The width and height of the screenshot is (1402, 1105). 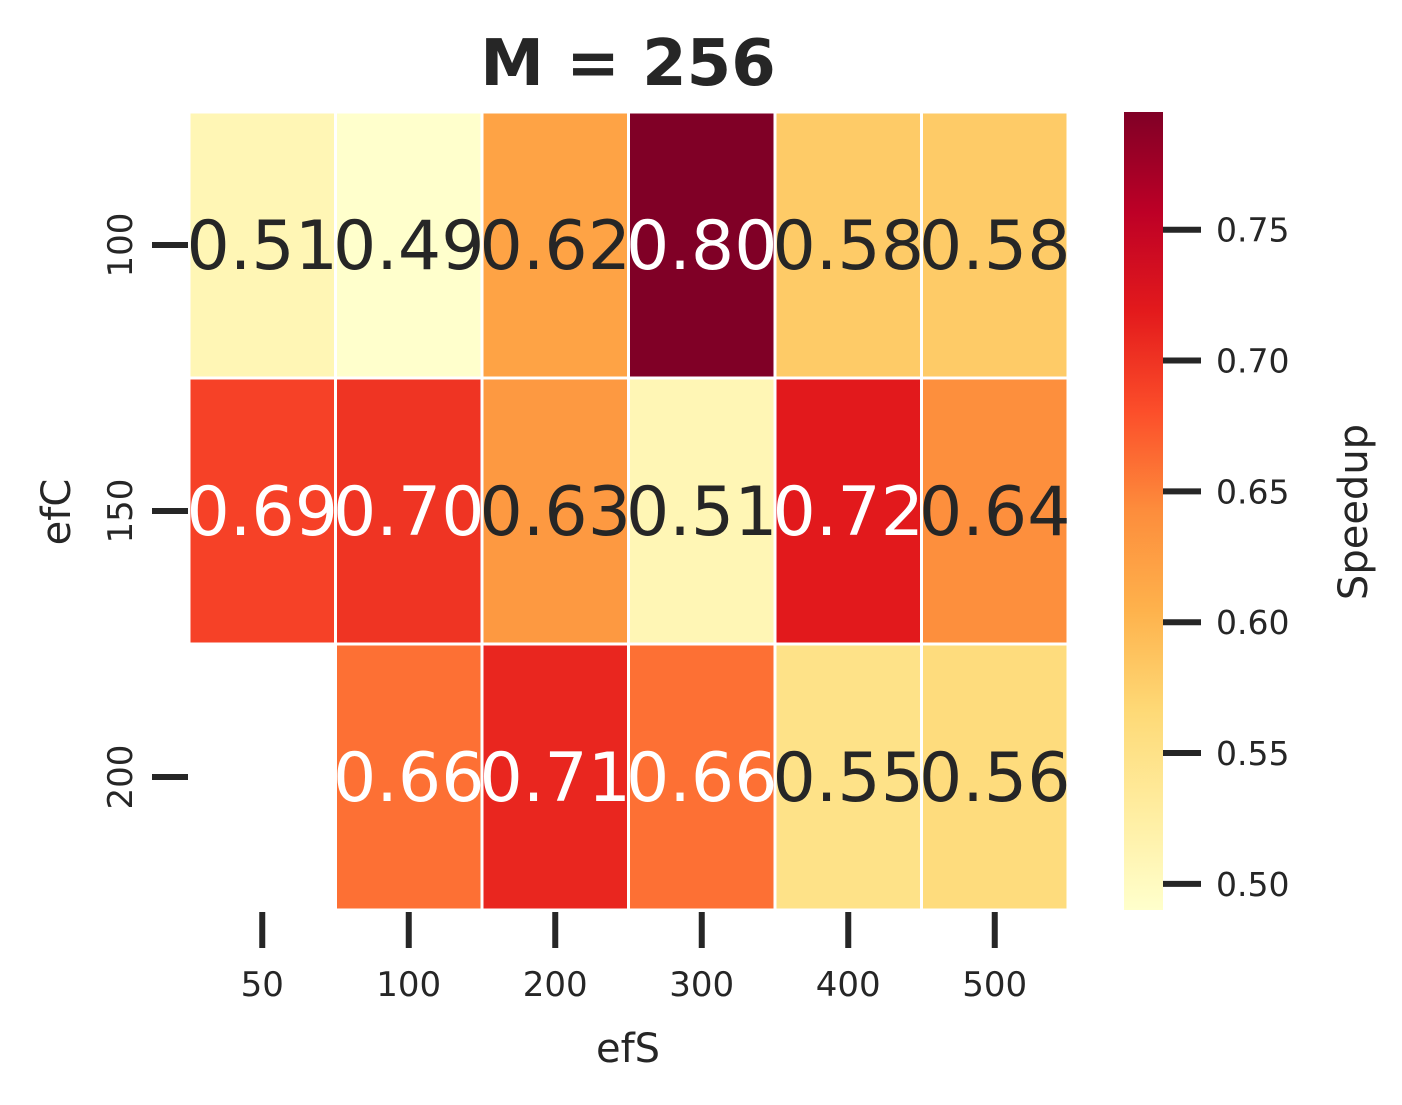 I want to click on y-tick-label: 100, so click(x=121, y=245).